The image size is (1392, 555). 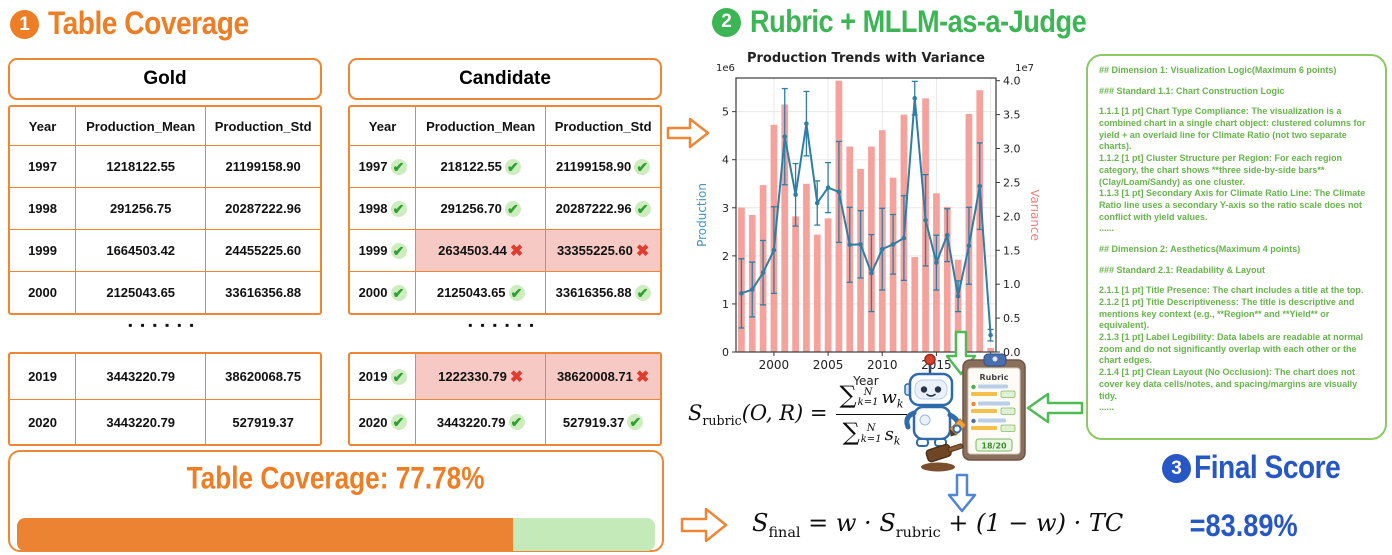 I want to click on table-cell: 1999 ✔, so click(x=383, y=250).